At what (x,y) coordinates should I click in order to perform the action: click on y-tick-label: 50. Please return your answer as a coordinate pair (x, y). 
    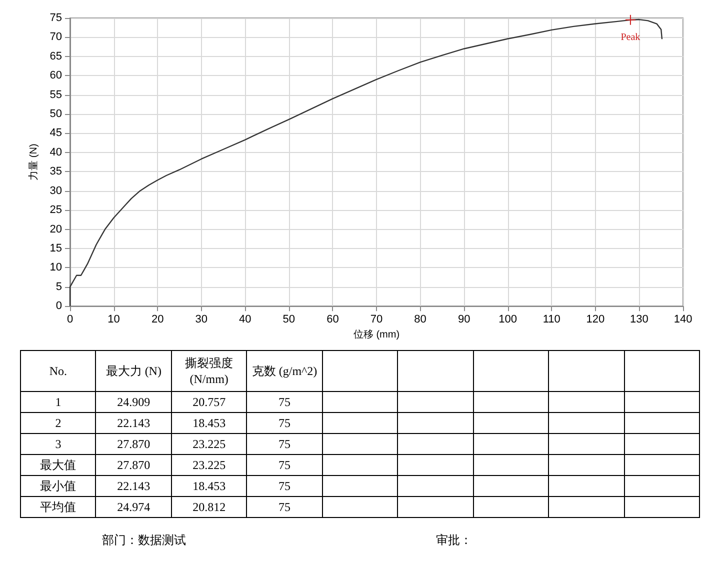
    Looking at the image, I should click on (56, 114).